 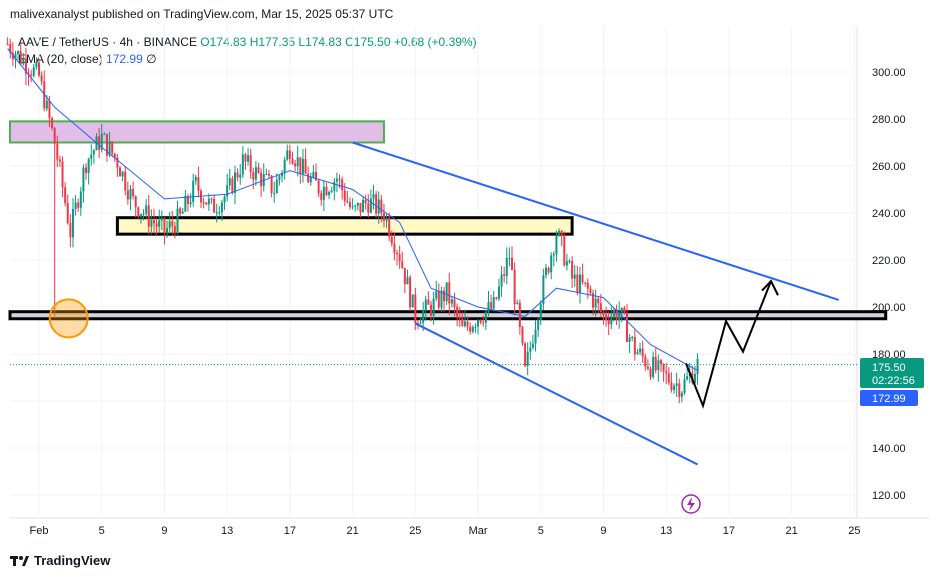 What do you see at coordinates (728, 344) in the screenshot?
I see `projection-path` at bounding box center [728, 344].